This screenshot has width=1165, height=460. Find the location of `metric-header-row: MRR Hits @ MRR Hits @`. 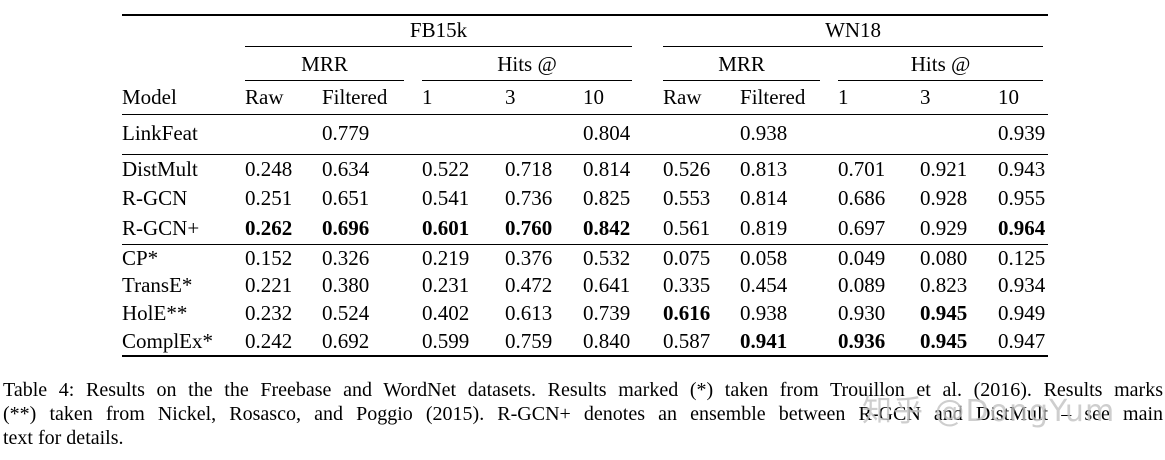

metric-header-row: MRR Hits @ MRR Hits @ is located at coordinates (585, 64).